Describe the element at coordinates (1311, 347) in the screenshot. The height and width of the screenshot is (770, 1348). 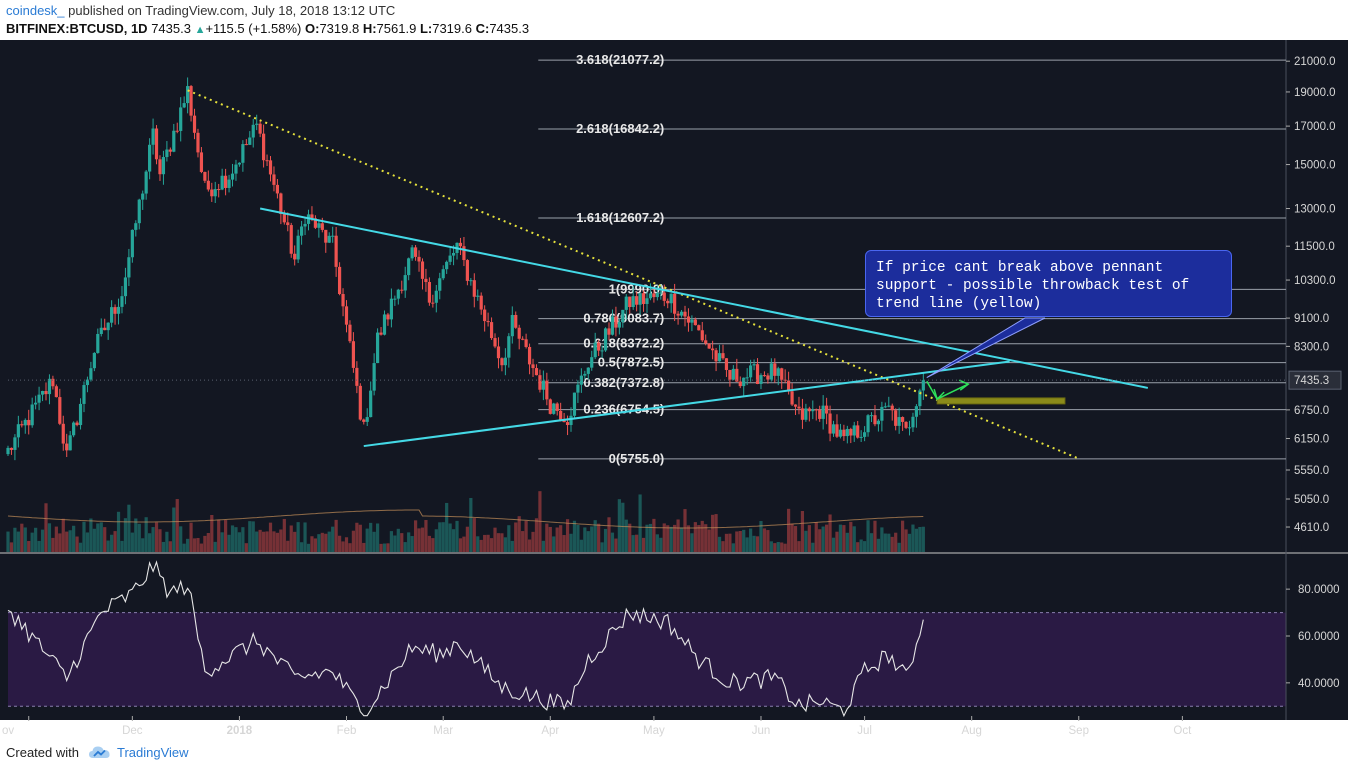
I see `price-tick-label: 8300.0` at that location.